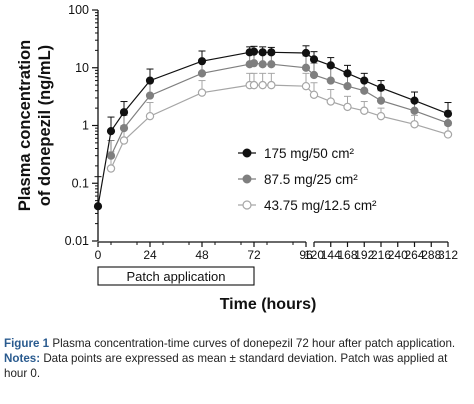 The height and width of the screenshot is (404, 474). I want to click on x-tick-label: 264, so click(414, 255).